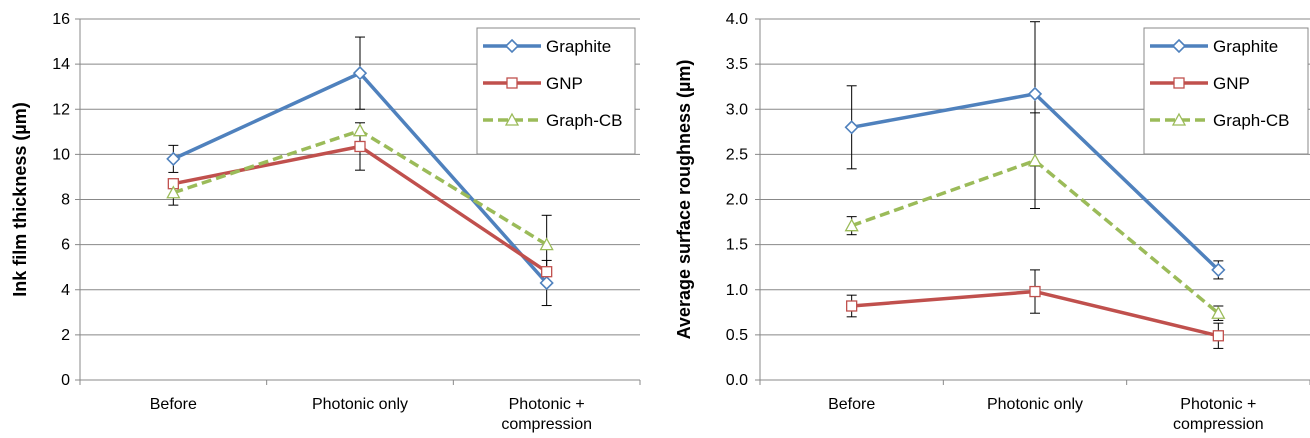  I want to click on y-tick-label: 10, so click(61, 154).